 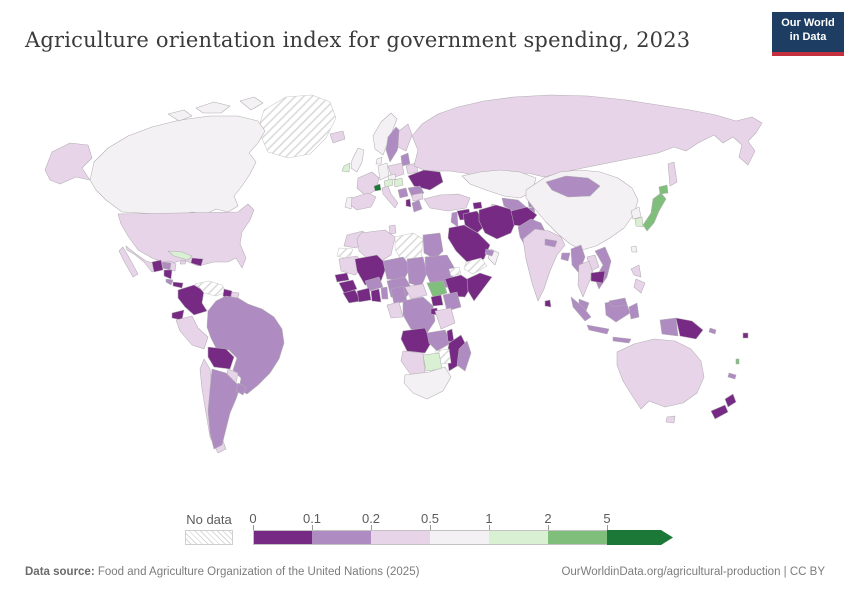 I want to click on country-italy: Italy, so click(x=390, y=197).